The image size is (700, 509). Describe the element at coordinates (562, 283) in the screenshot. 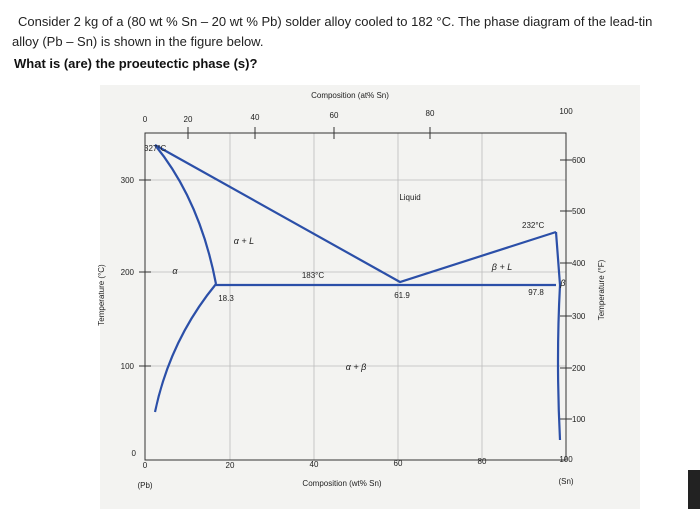

I see `label: β` at that location.